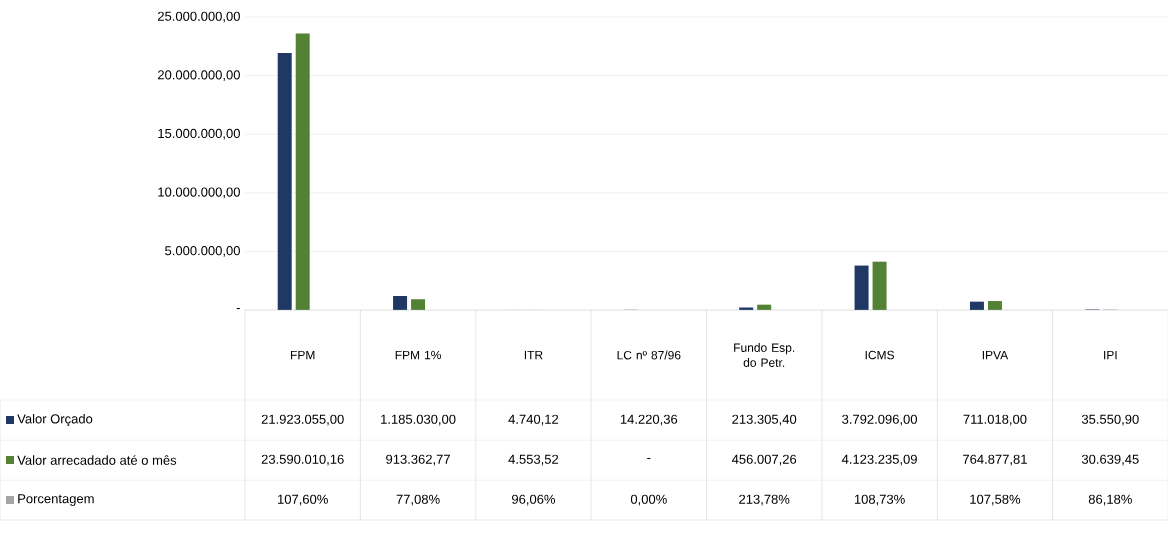 The image size is (1168, 539). What do you see at coordinates (533, 460) in the screenshot?
I see `data-label: 4.553,52` at bounding box center [533, 460].